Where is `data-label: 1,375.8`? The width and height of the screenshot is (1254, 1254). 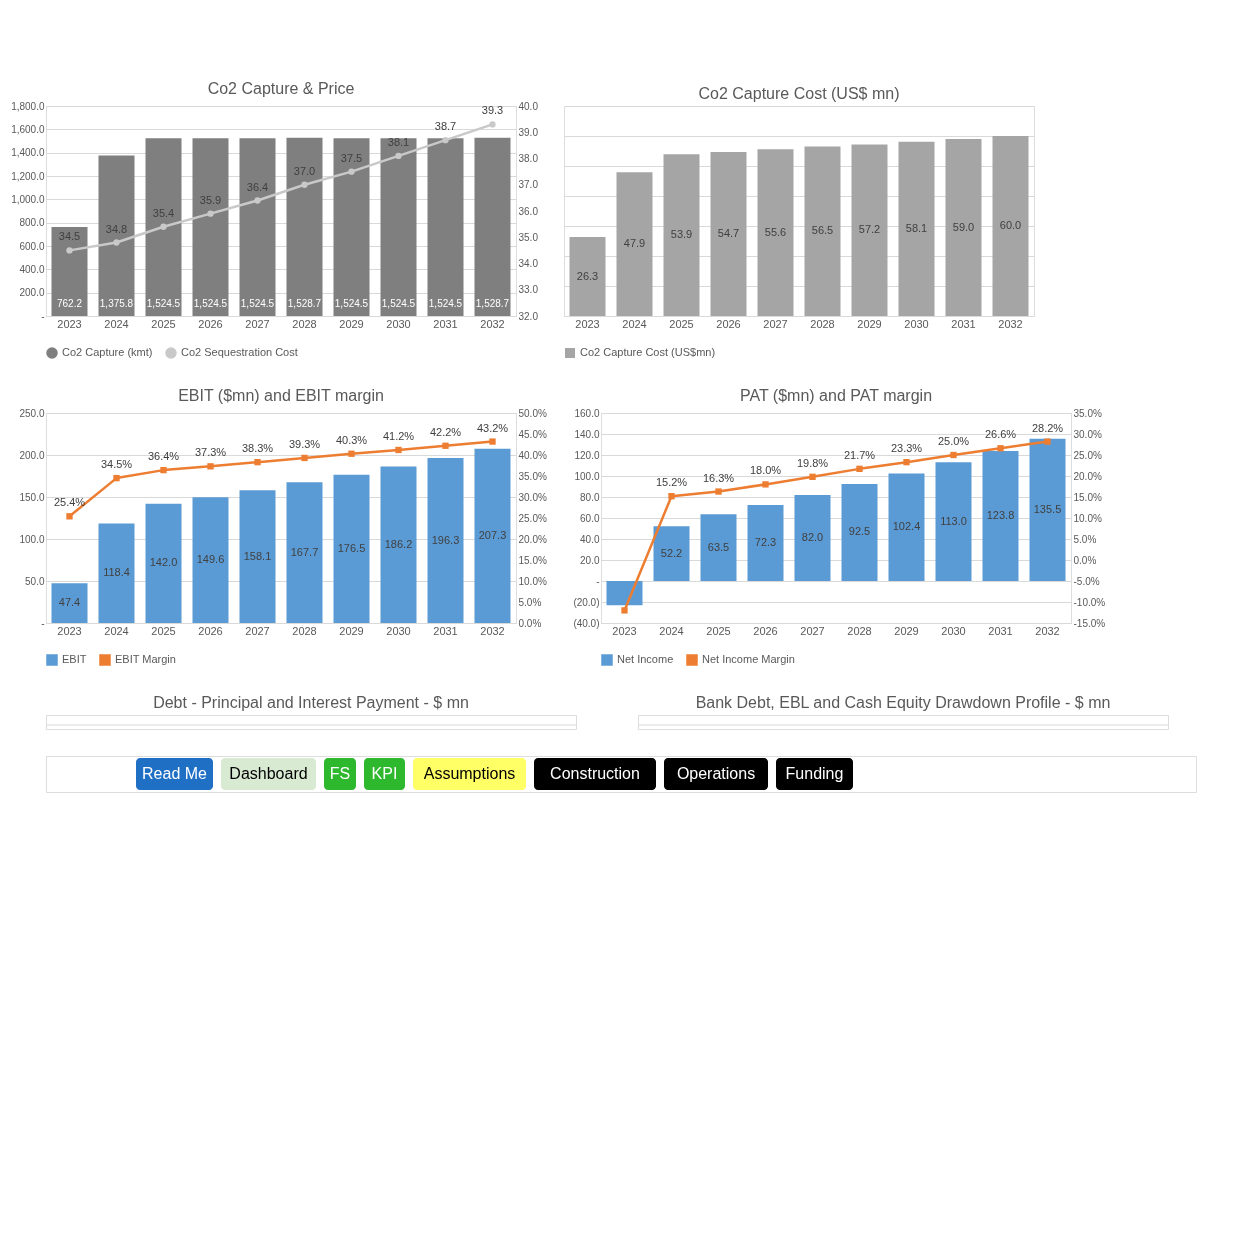 data-label: 1,375.8 is located at coordinates (116, 303).